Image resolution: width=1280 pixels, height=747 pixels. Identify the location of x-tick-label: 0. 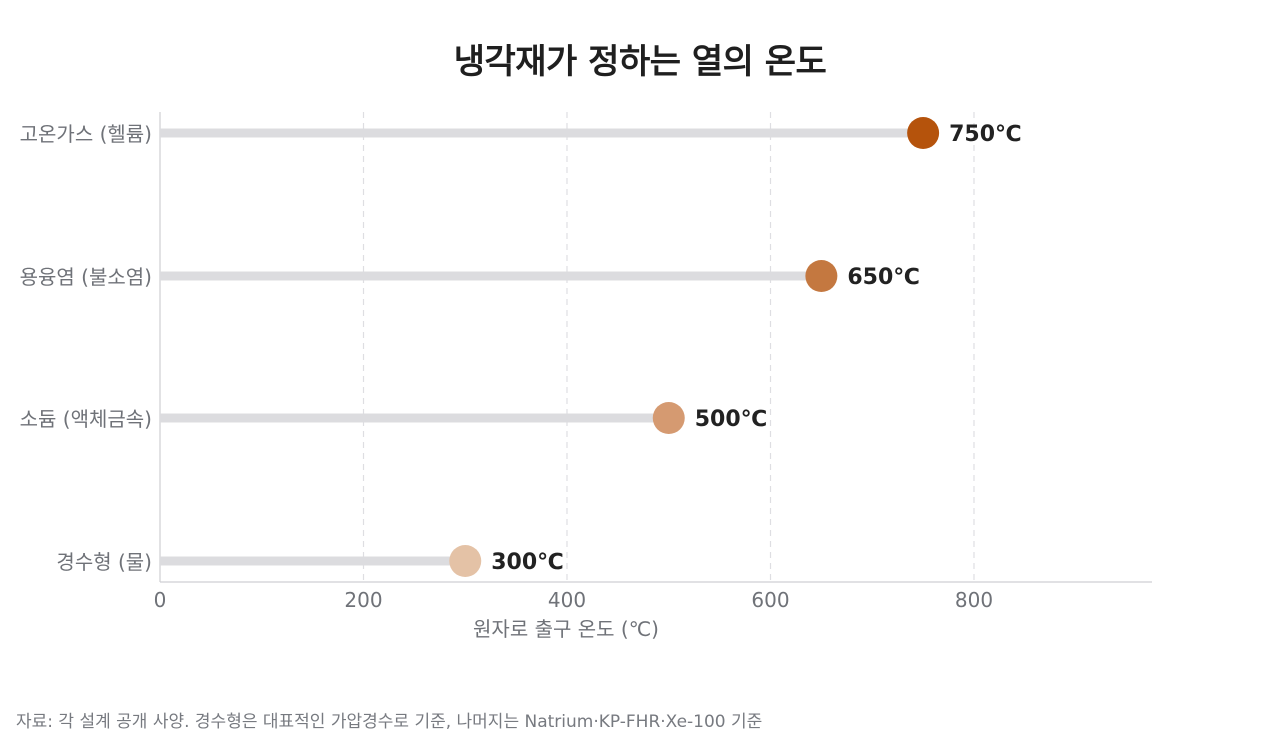
(160, 600).